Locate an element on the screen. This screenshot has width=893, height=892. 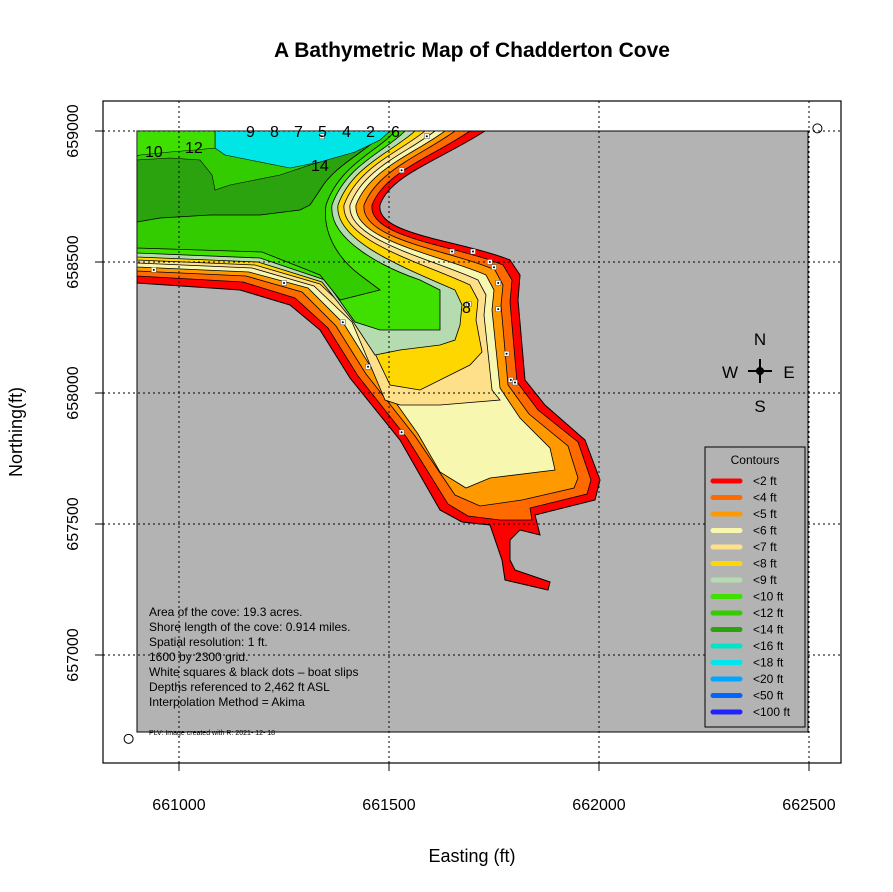
y-axis-label: Northing(ft) is located at coordinates (16, 432).